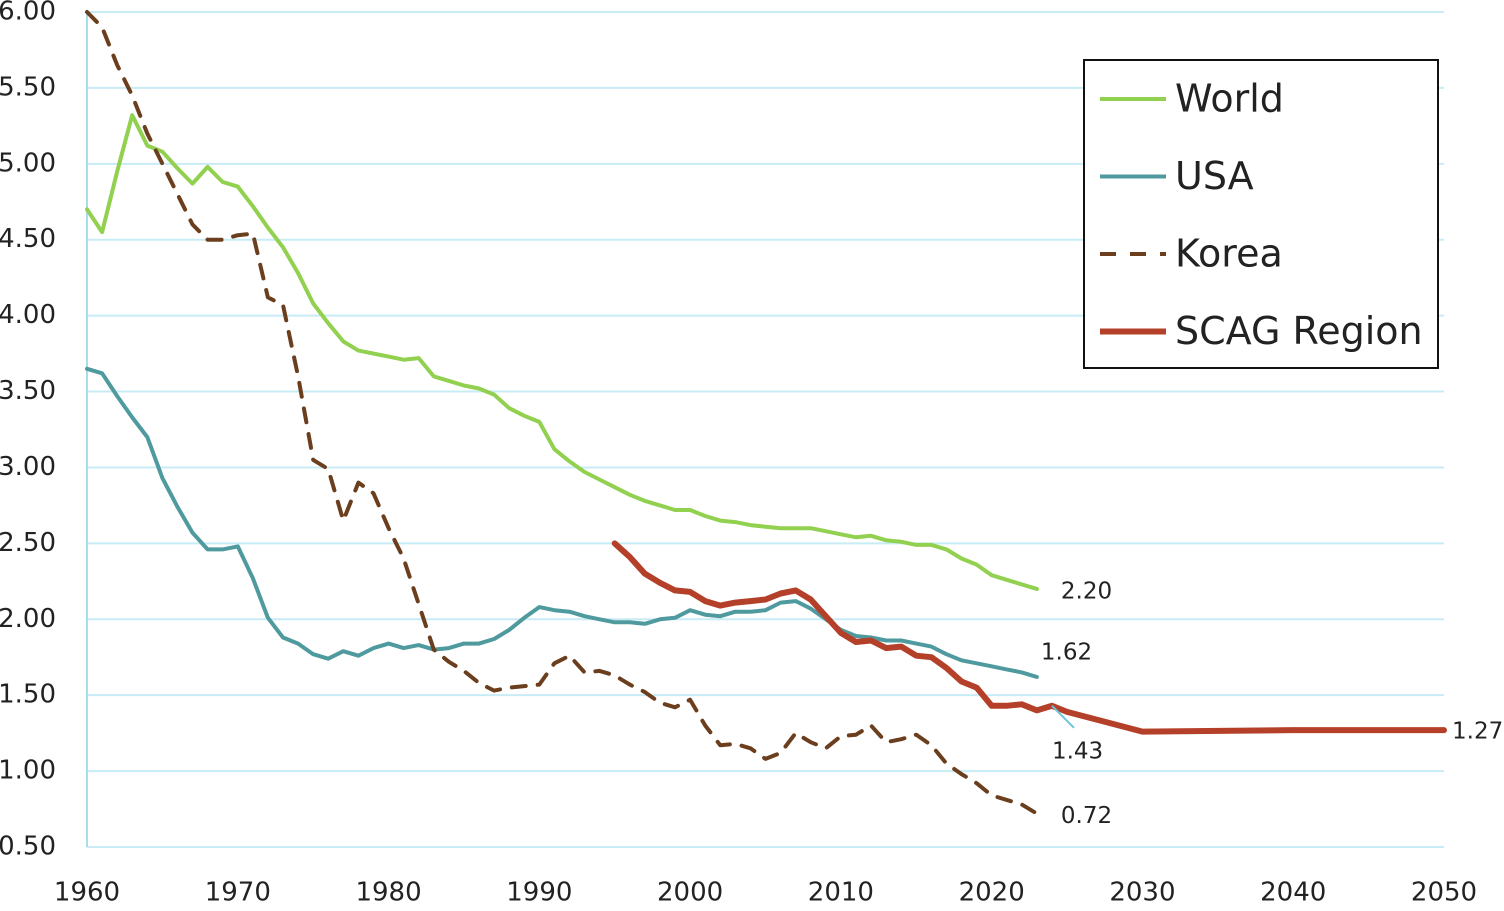 Image resolution: width=1504 pixels, height=911 pixels. I want to click on x-tick-label: 1960, so click(87, 893).